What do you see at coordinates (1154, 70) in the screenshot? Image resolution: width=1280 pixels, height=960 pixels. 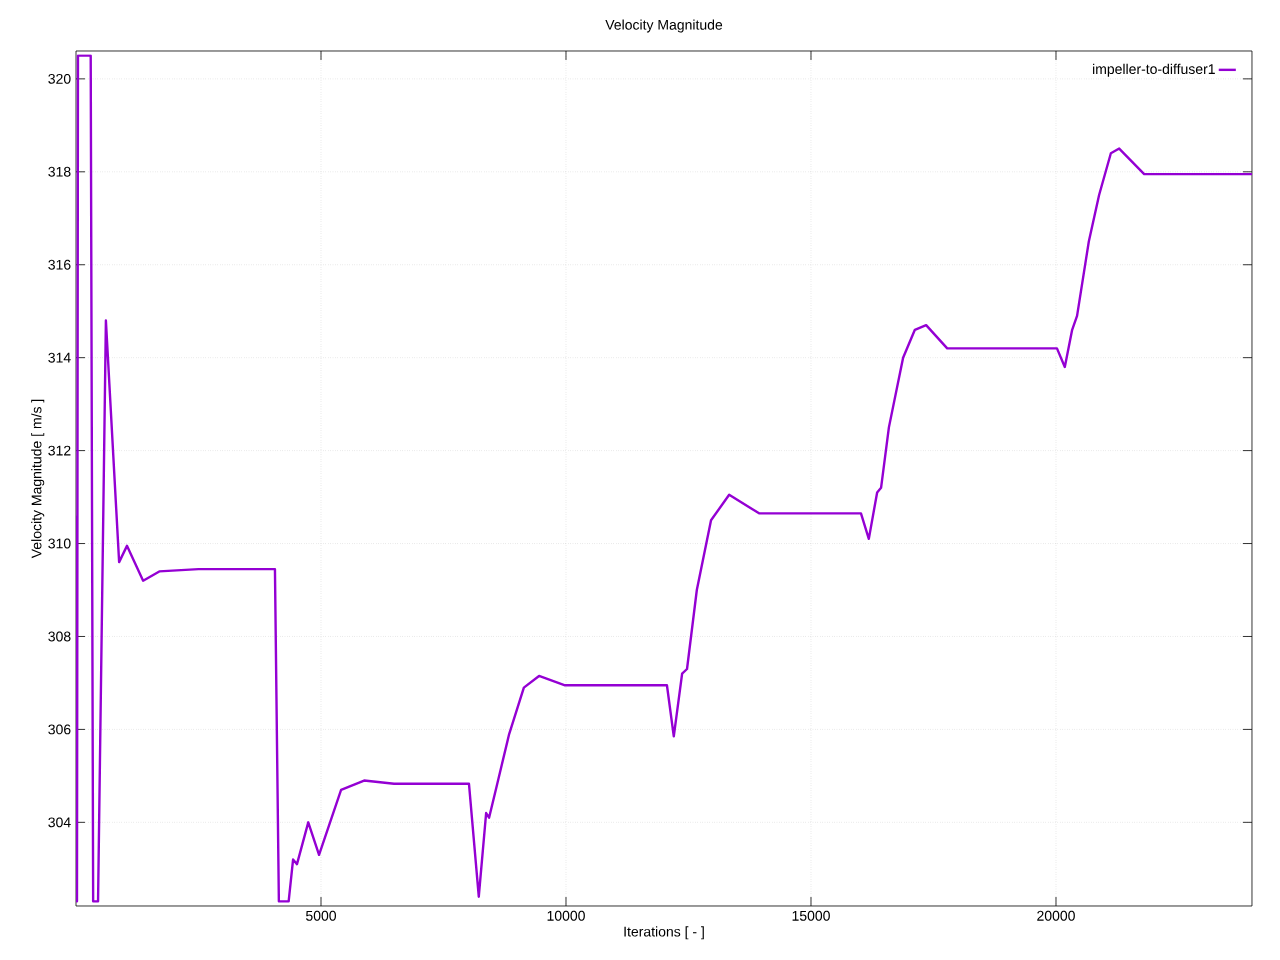 I see `legend-label: impeller-to-diffuser1` at bounding box center [1154, 70].